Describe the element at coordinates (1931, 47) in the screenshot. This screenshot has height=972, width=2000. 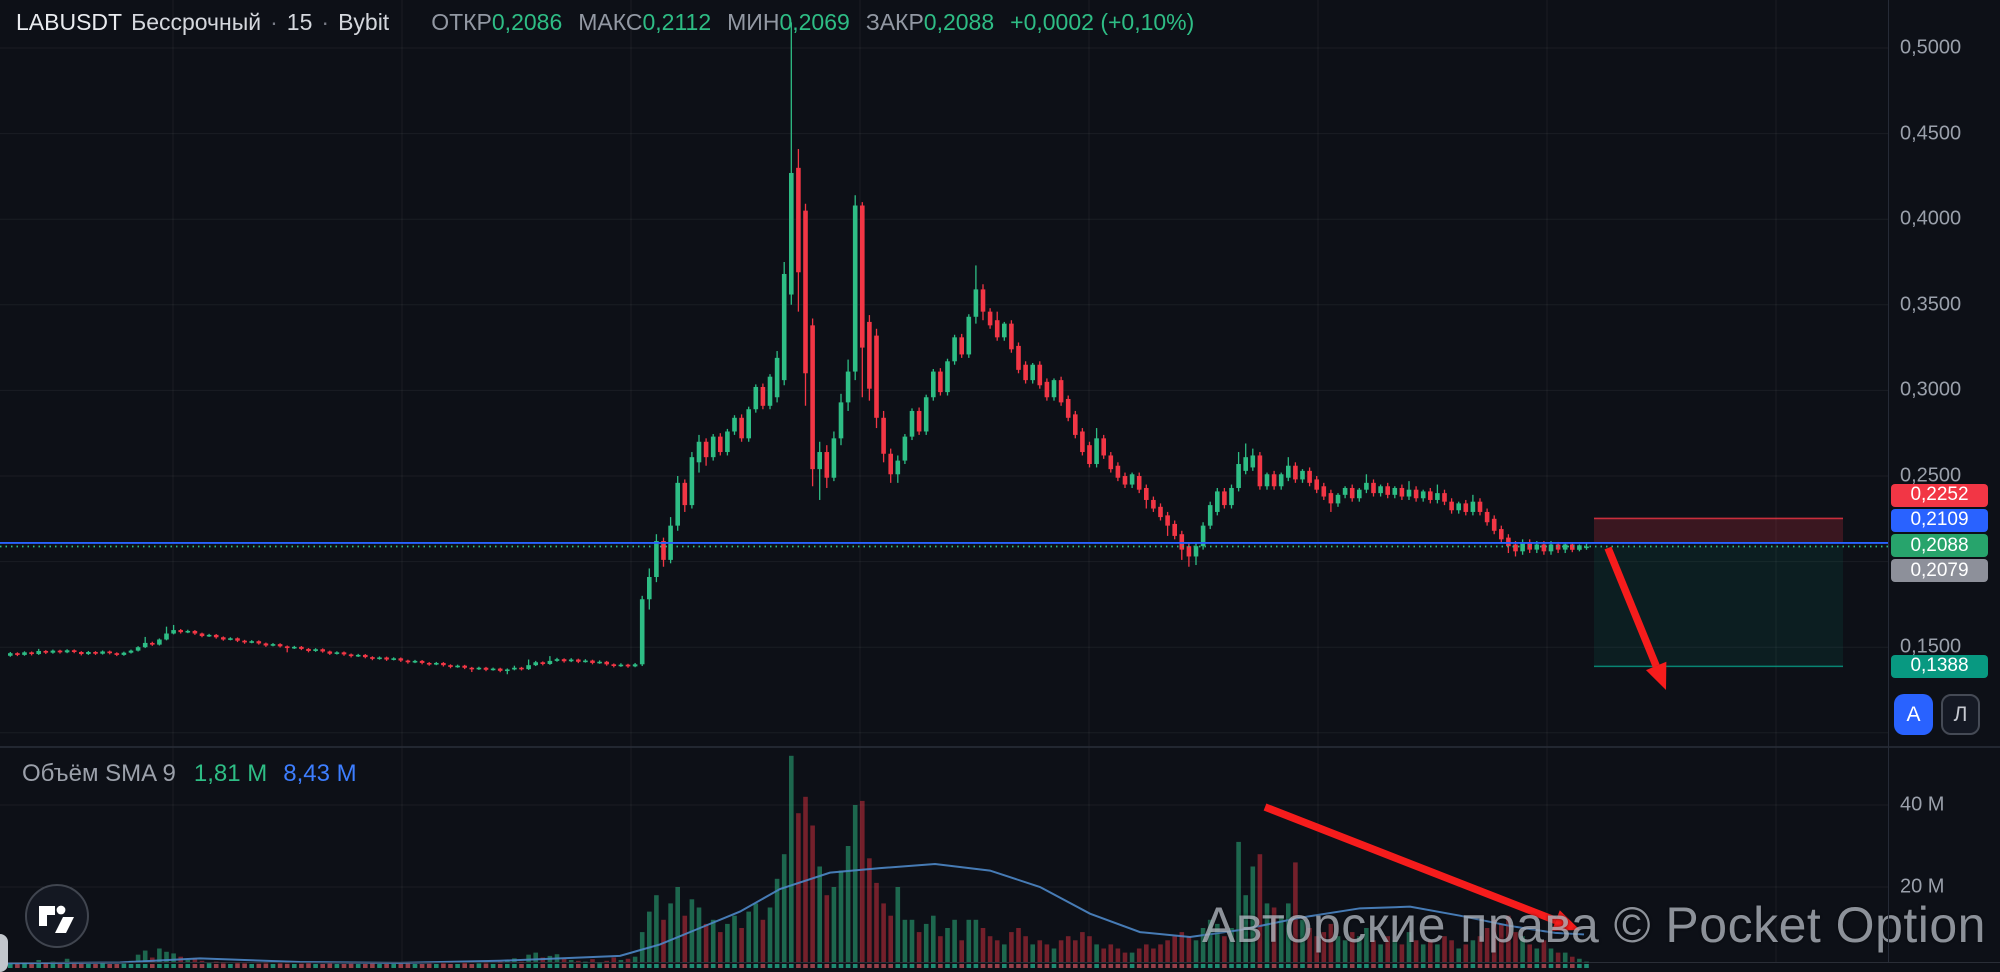
I see `price-tick: 0,5000` at that location.